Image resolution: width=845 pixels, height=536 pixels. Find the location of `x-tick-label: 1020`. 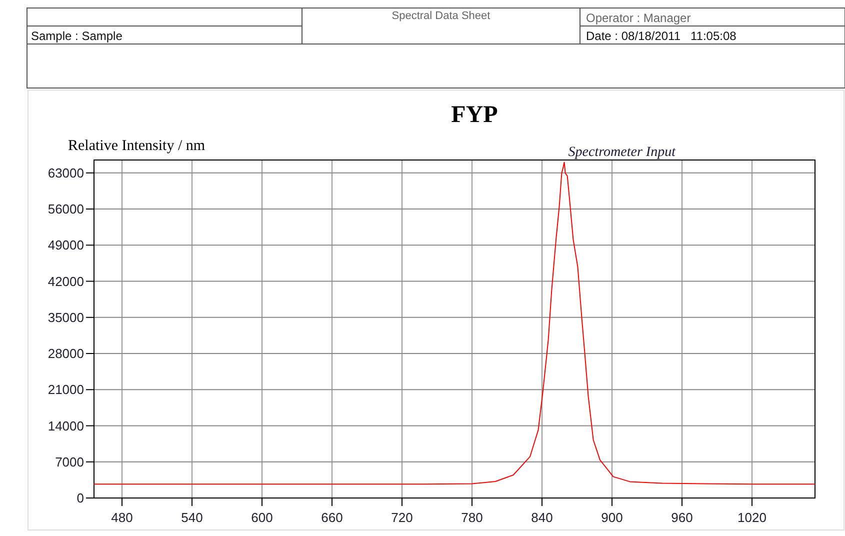

x-tick-label: 1020 is located at coordinates (752, 517).